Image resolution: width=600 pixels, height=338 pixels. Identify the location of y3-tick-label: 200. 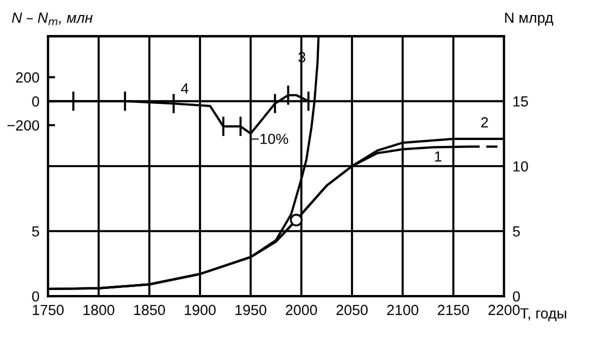
(28, 77).